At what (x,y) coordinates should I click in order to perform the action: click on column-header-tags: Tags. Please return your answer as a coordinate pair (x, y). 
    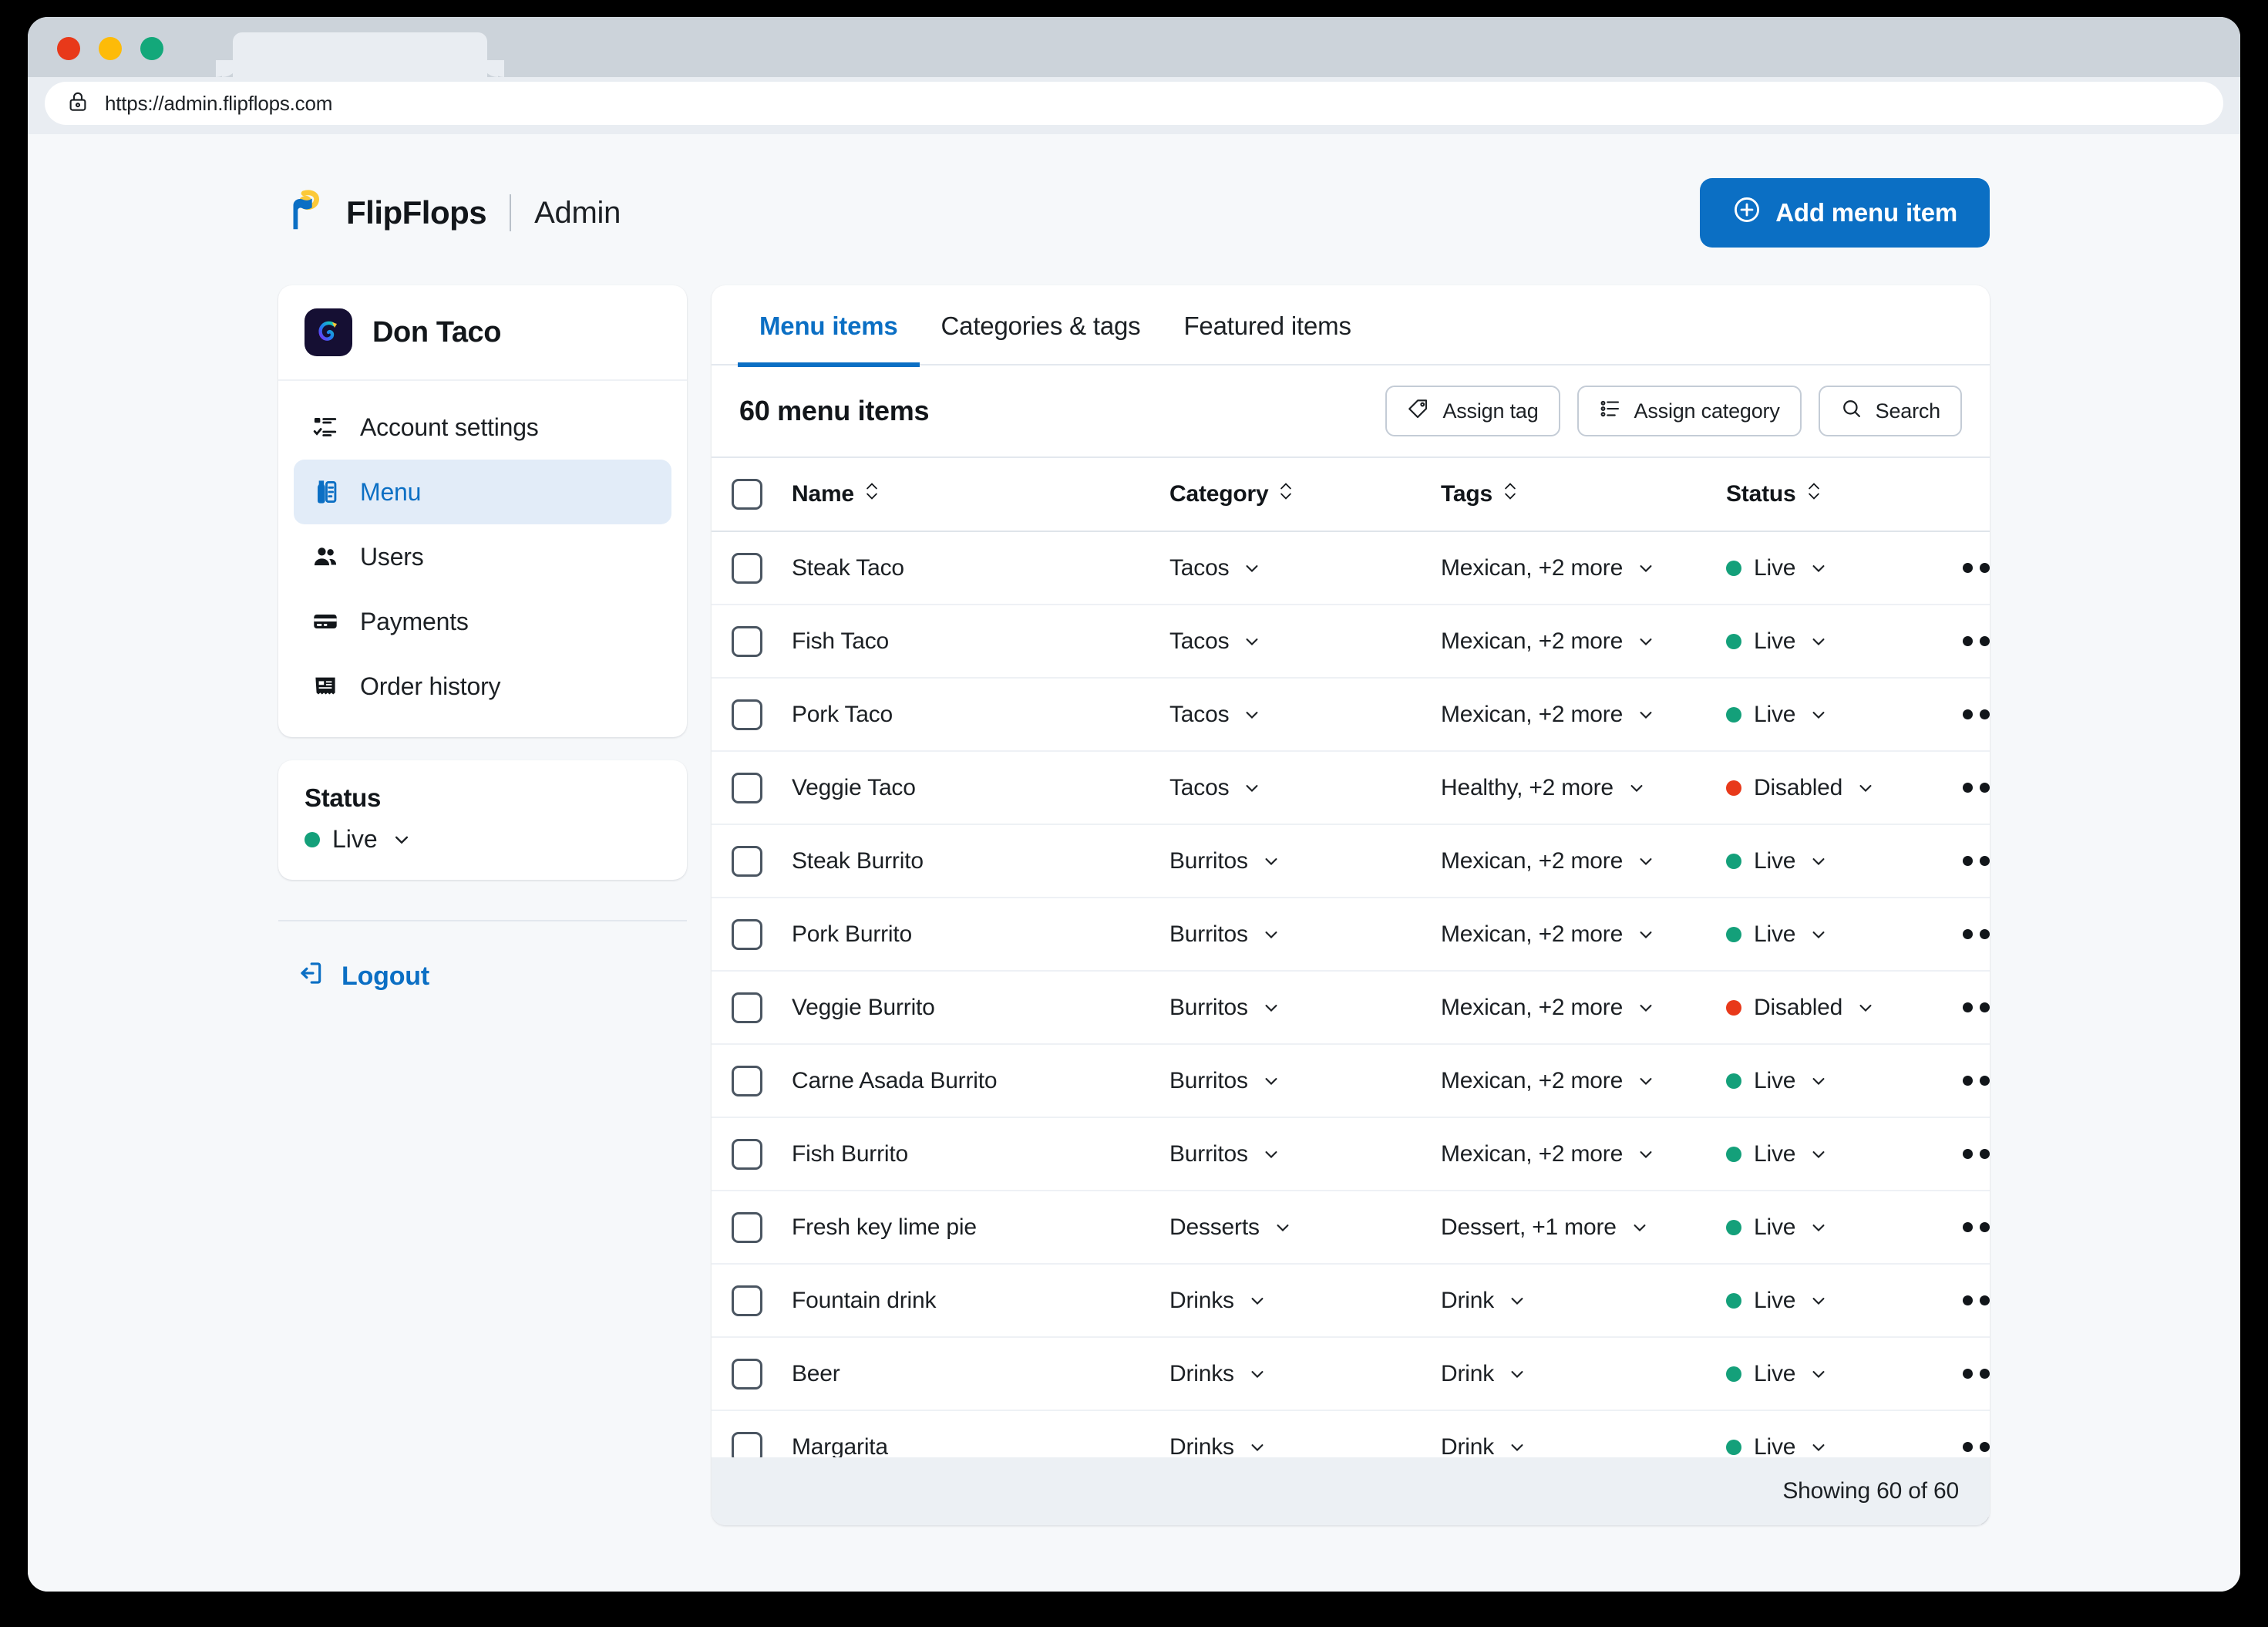
    Looking at the image, I should click on (1583, 494).